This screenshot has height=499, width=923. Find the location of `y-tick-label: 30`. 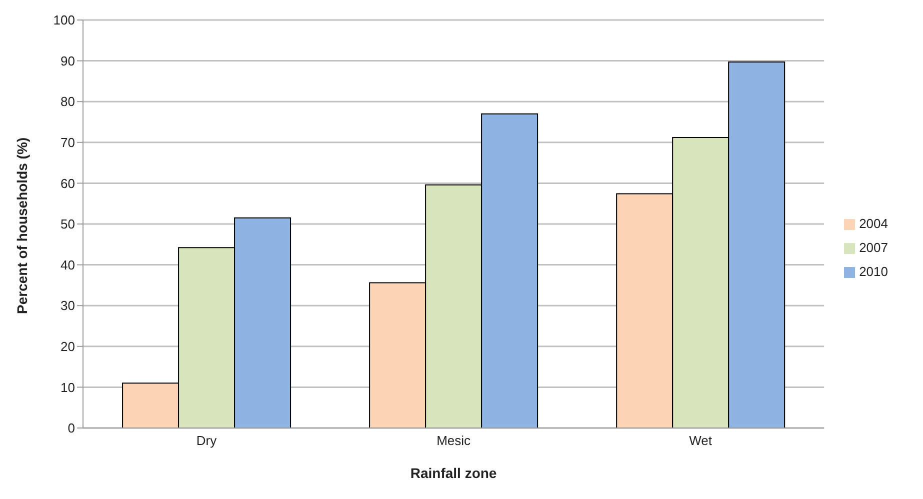

y-tick-label: 30 is located at coordinates (67, 306).